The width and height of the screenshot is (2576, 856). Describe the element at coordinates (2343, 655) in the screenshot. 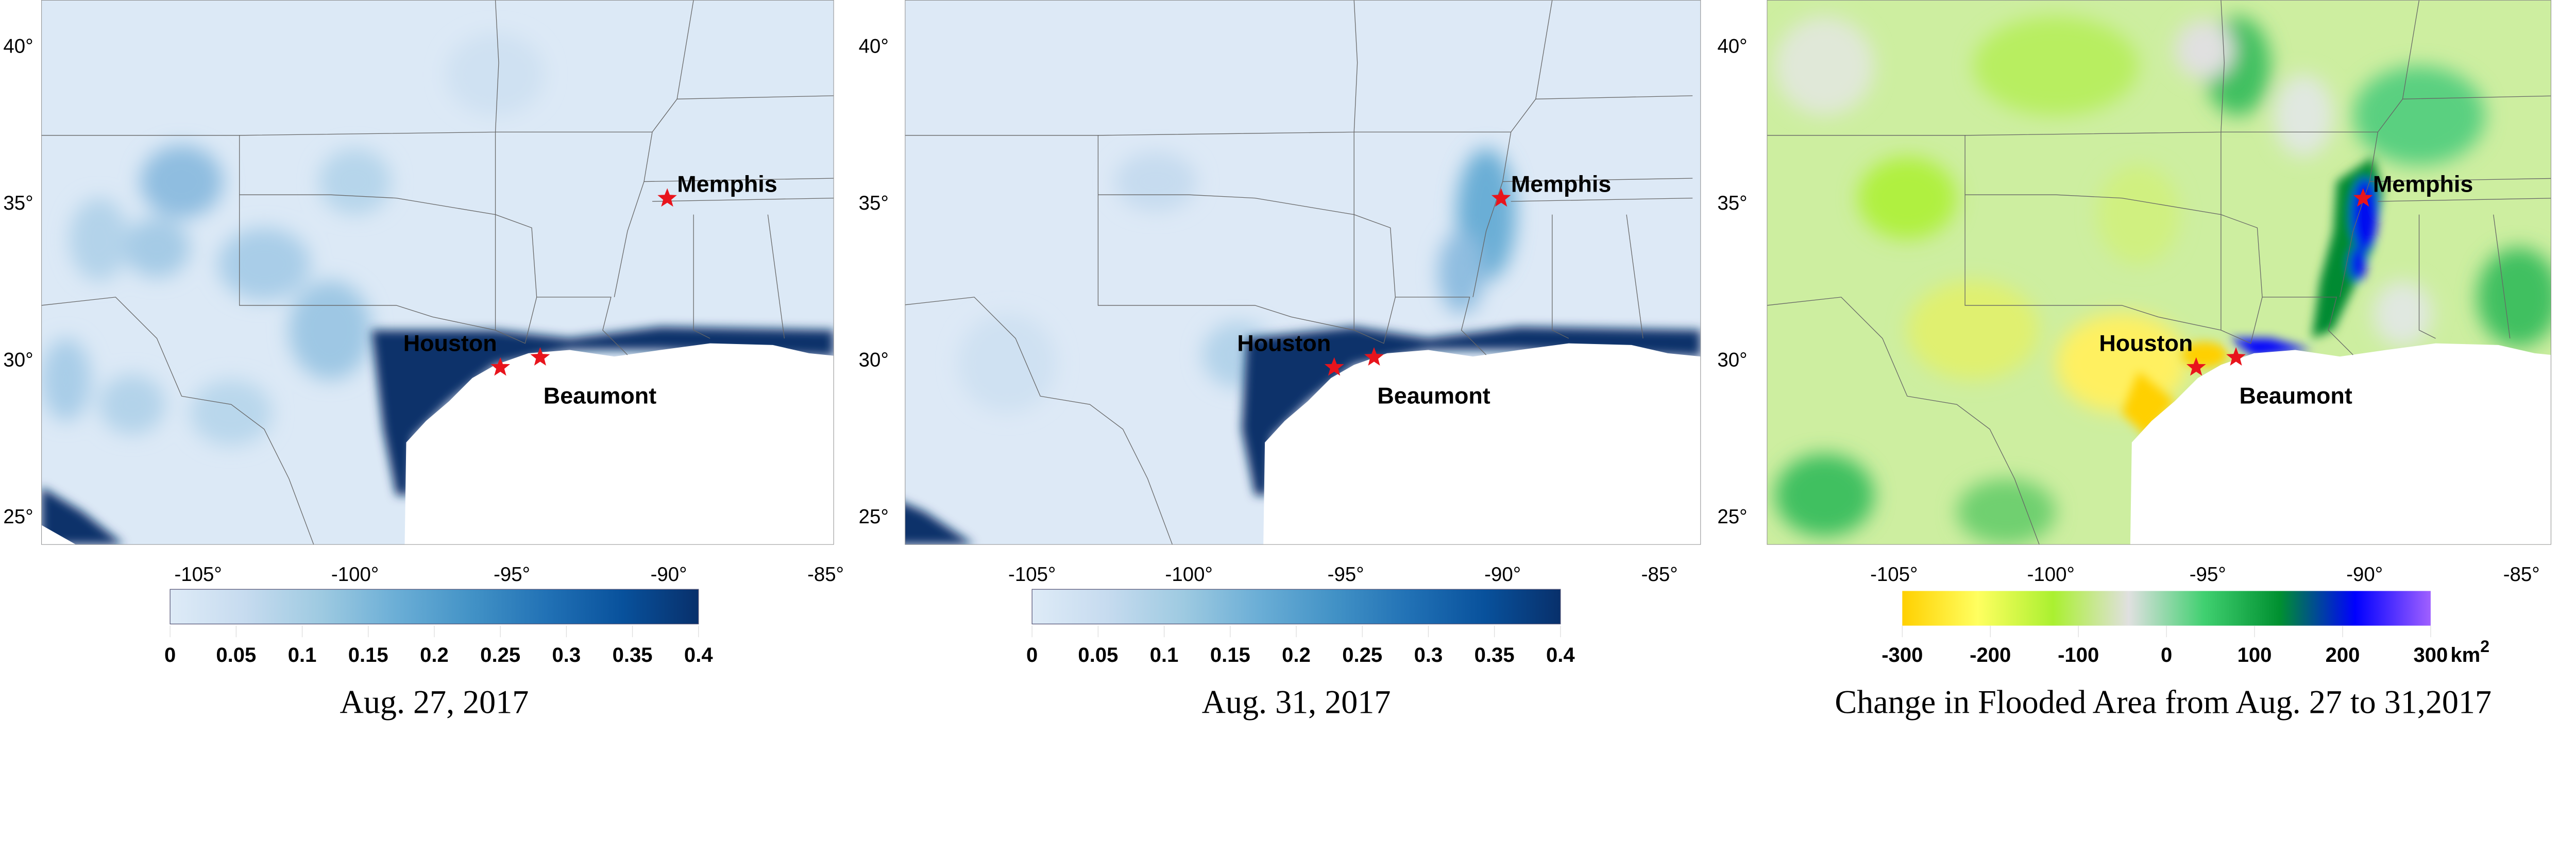

I see `colorbar-tick-label: 200` at that location.